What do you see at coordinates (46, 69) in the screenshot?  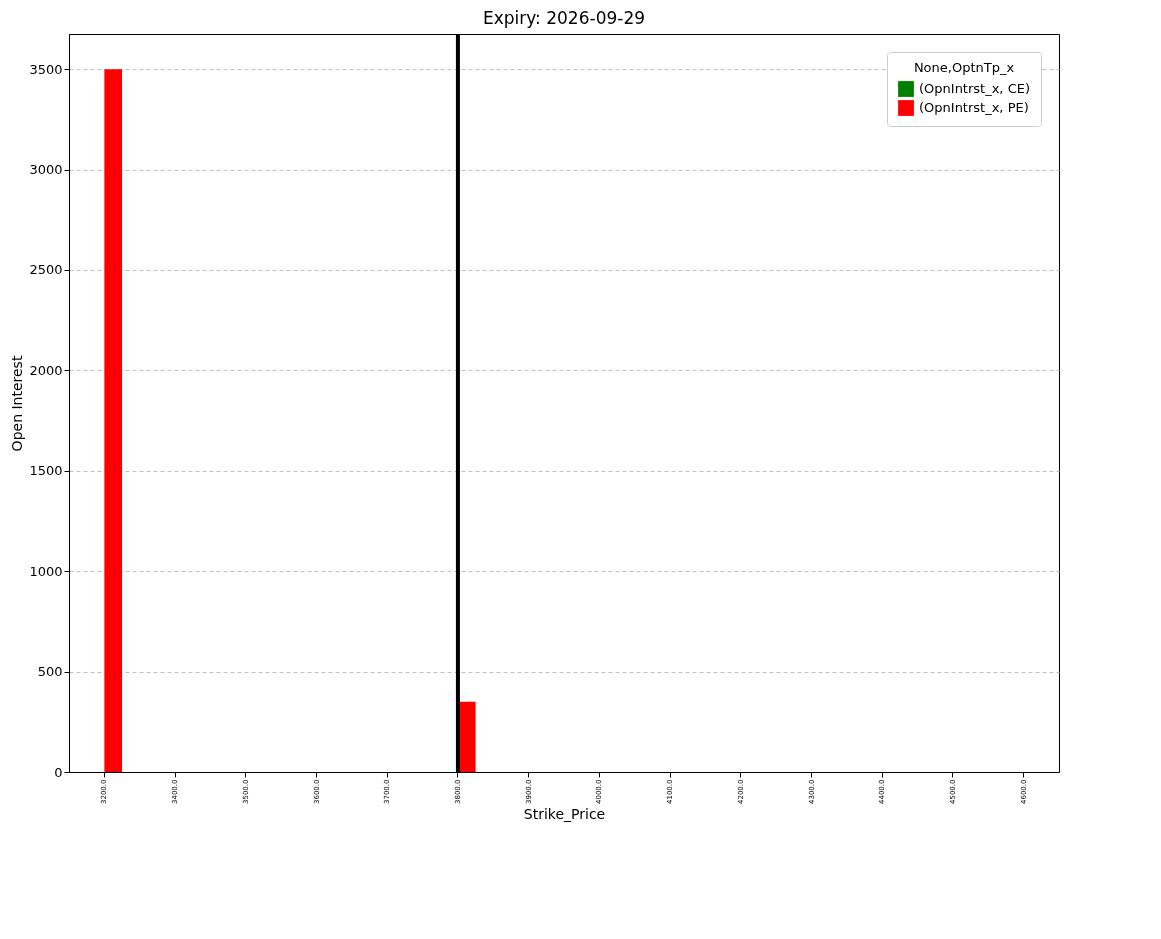 I see `y-tick-label: 3500` at bounding box center [46, 69].